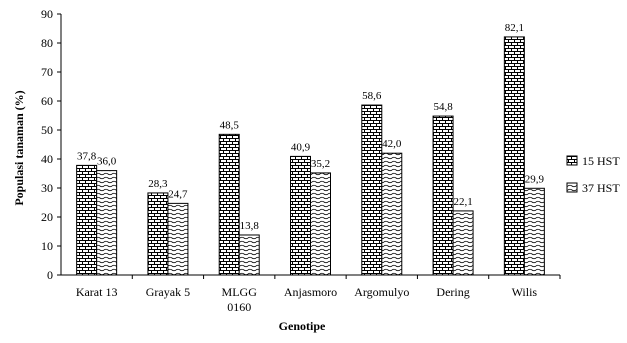 The width and height of the screenshot is (627, 343). I want to click on y-tick-label: 30, so click(47, 188).